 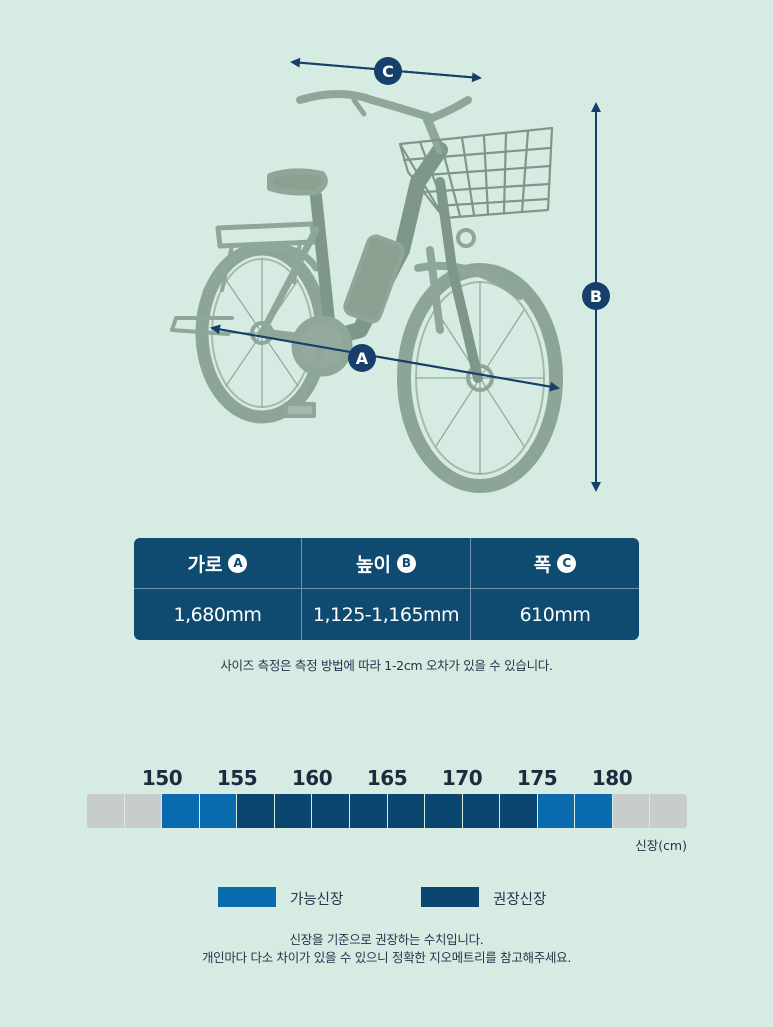 What do you see at coordinates (542, 564) in the screenshot?
I see `header-breadth-label: 폭` at bounding box center [542, 564].